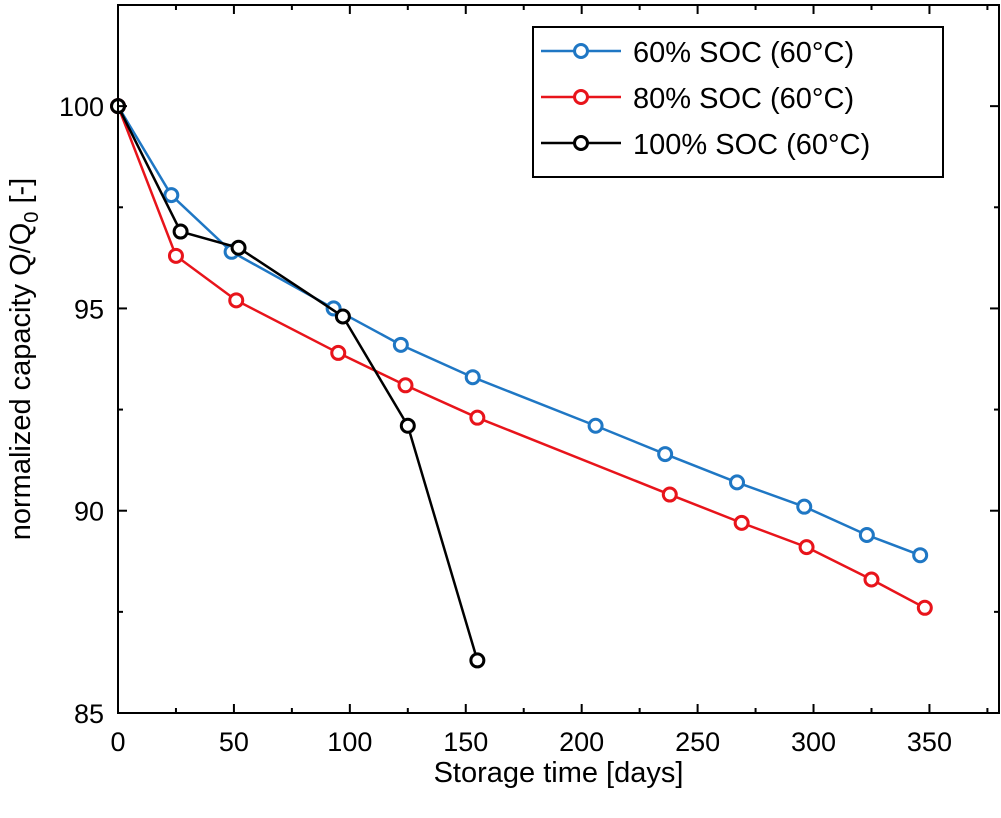 The image size is (1001, 818). Describe the element at coordinates (21, 195) in the screenshot. I see `y-axis-title-tail: [-]` at that location.